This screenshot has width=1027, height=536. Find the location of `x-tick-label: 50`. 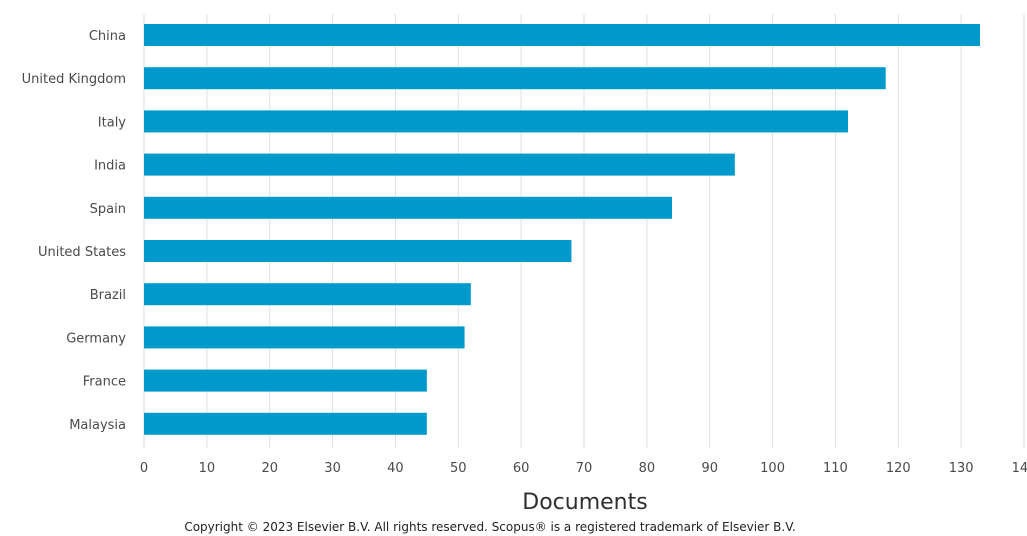

x-tick-label: 50 is located at coordinates (458, 468).